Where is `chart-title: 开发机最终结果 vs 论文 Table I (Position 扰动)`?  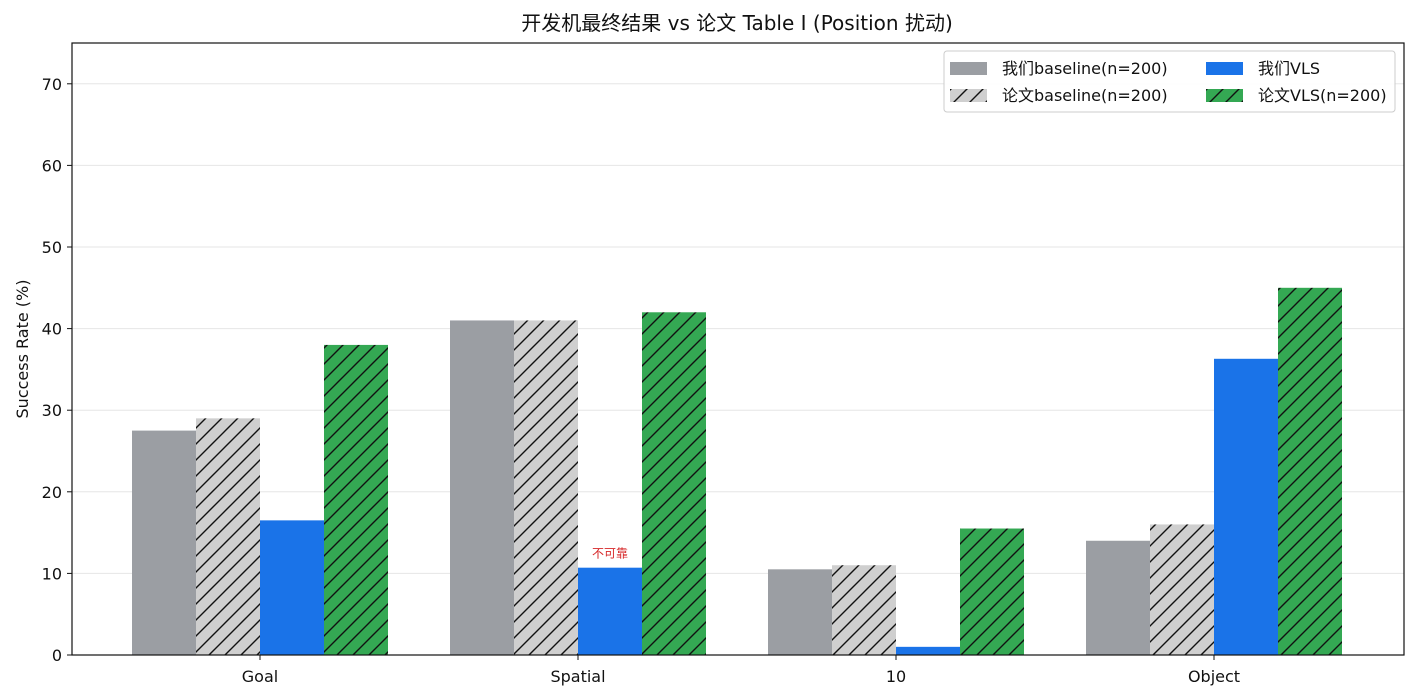
chart-title: 开发机最终结果 vs 论文 Table I (Position 扰动) is located at coordinates (737, 23).